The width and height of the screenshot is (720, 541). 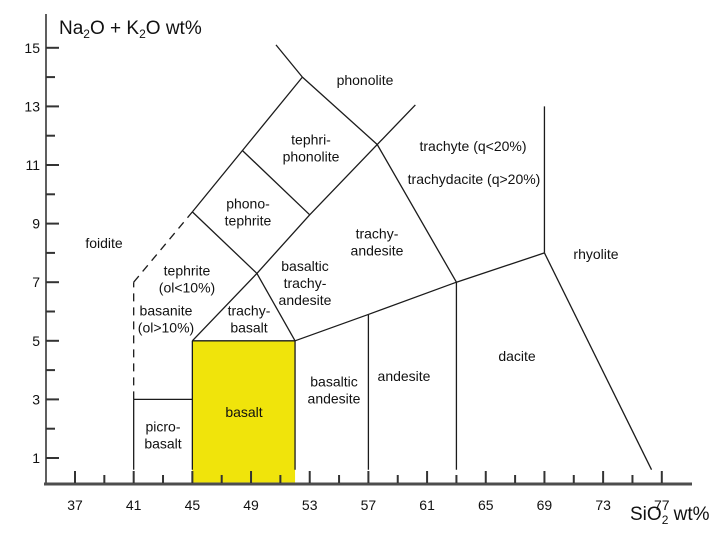 I want to click on field-label-basaltic-trachy-andesite: andesite, so click(x=305, y=300).